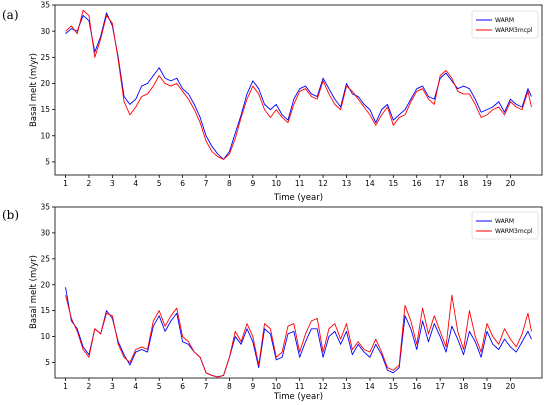 The image size is (550, 405). Describe the element at coordinates (298, 198) in the screenshot. I see `x-axis-label-a: Time (year)` at that location.